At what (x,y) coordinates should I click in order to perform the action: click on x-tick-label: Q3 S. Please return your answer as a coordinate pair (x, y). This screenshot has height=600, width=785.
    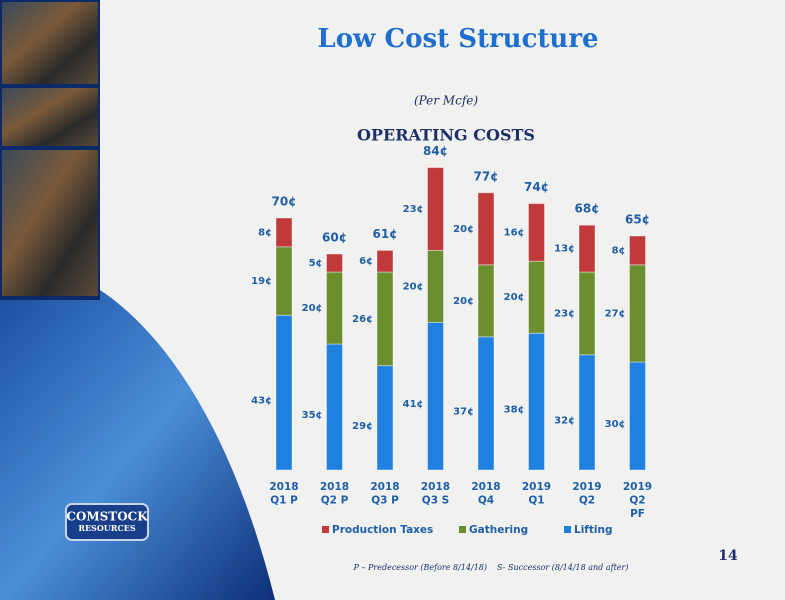
    Looking at the image, I should click on (435, 501).